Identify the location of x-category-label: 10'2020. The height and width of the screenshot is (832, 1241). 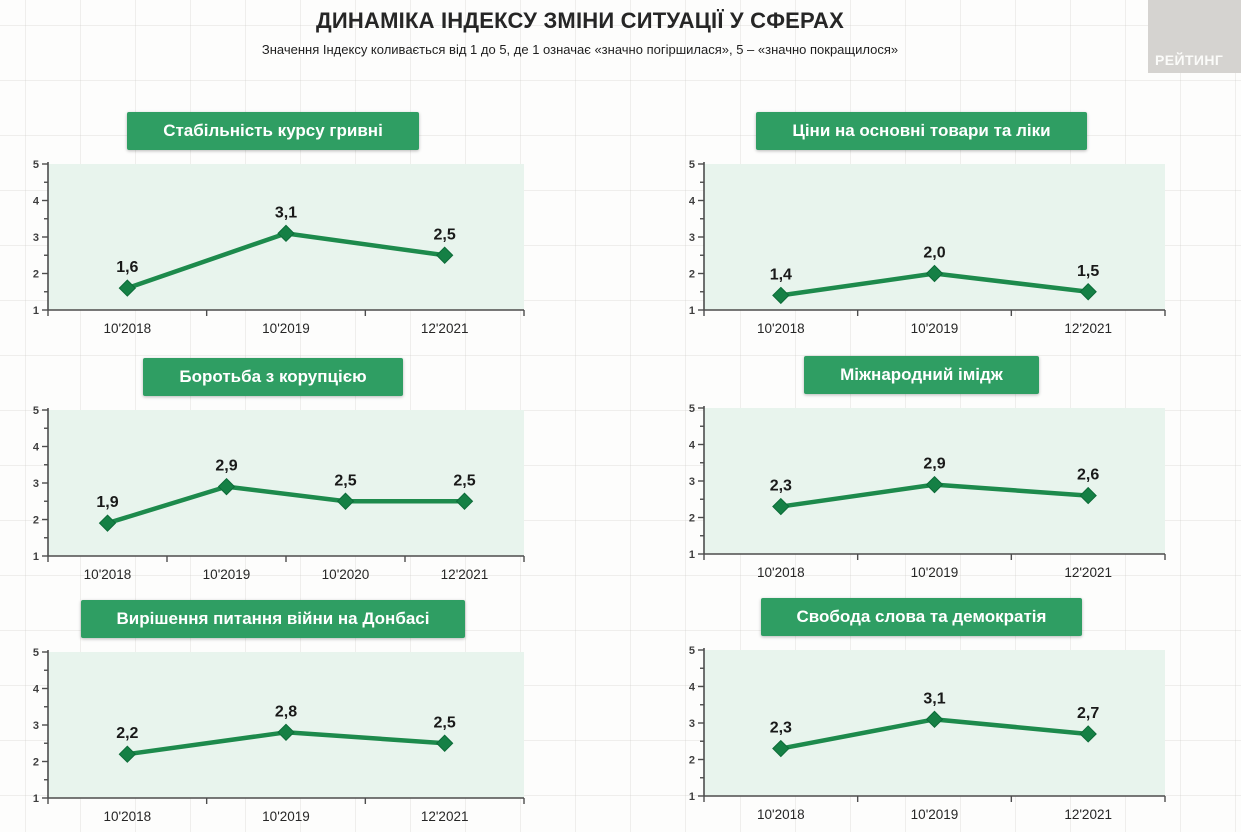
(346, 574).